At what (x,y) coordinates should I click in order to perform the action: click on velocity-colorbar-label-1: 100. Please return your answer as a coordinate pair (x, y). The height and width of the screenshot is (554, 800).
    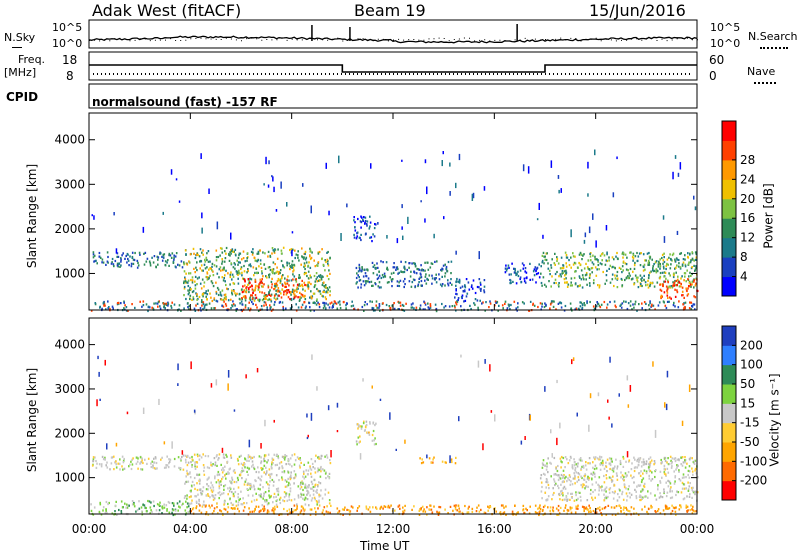
    Looking at the image, I should click on (751, 365).